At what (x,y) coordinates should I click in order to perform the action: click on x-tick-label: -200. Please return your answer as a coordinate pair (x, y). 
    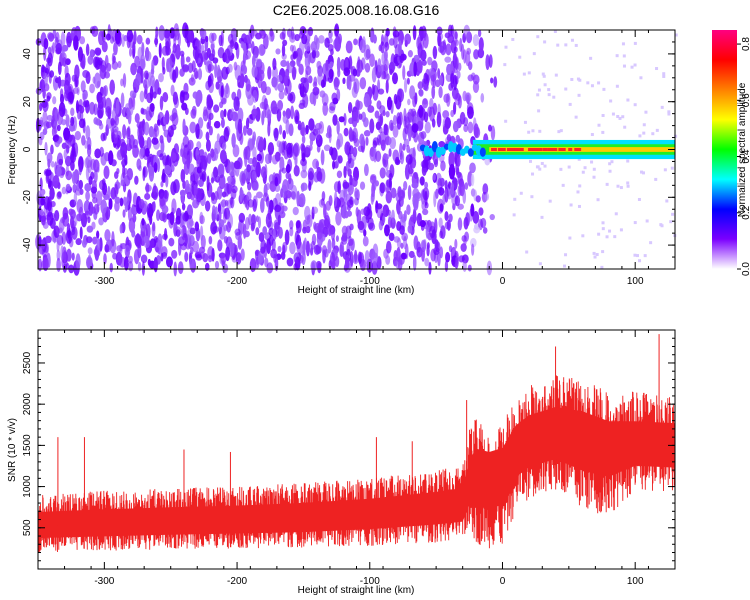
    Looking at the image, I should click on (237, 581).